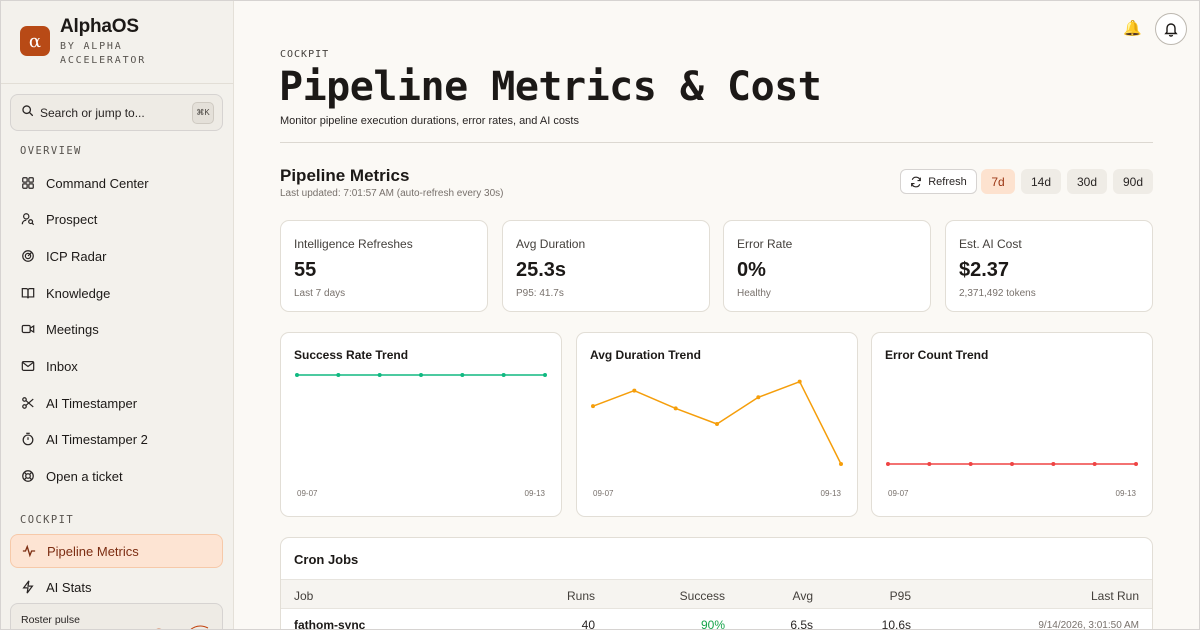 The image size is (1200, 630). I want to click on sidebar-item-icp-radar: ICP Radar, so click(116, 256).